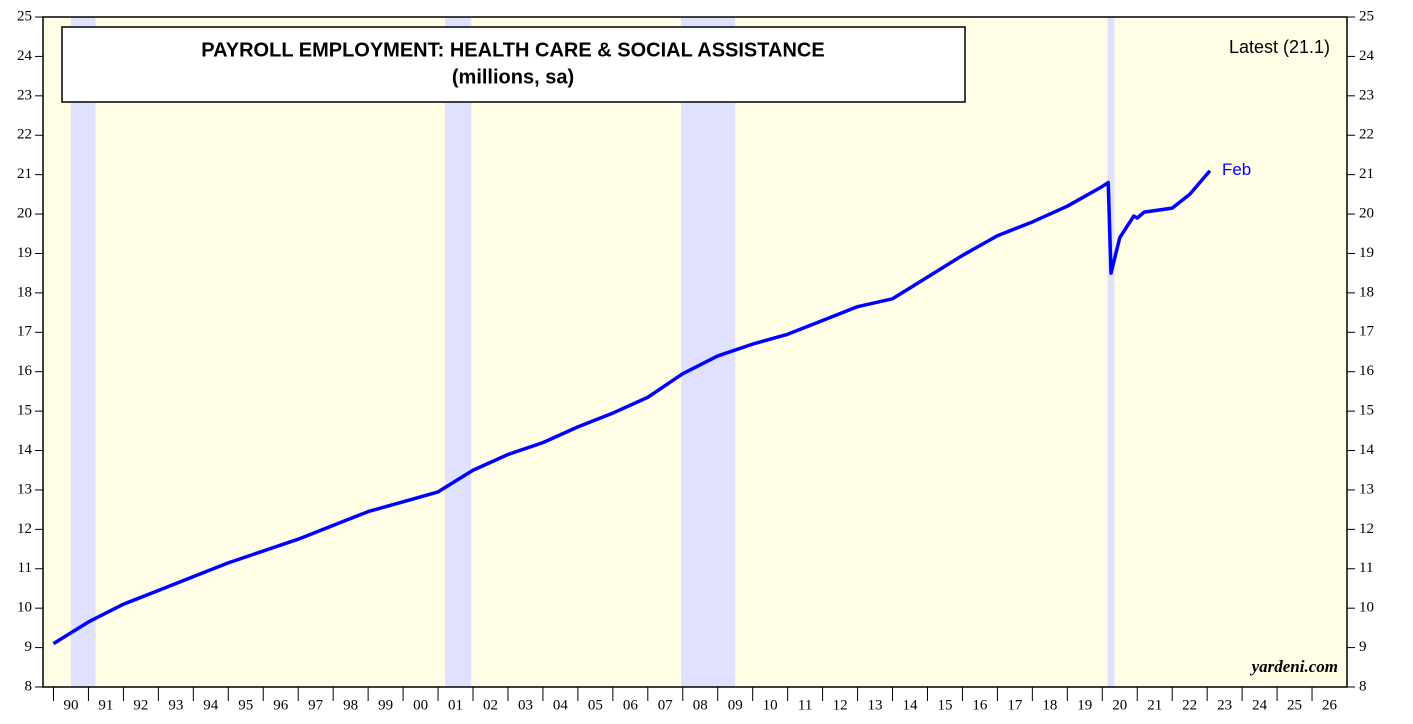 This screenshot has height=724, width=1413. I want to click on y2-tick-label: 12, so click(1366, 529).